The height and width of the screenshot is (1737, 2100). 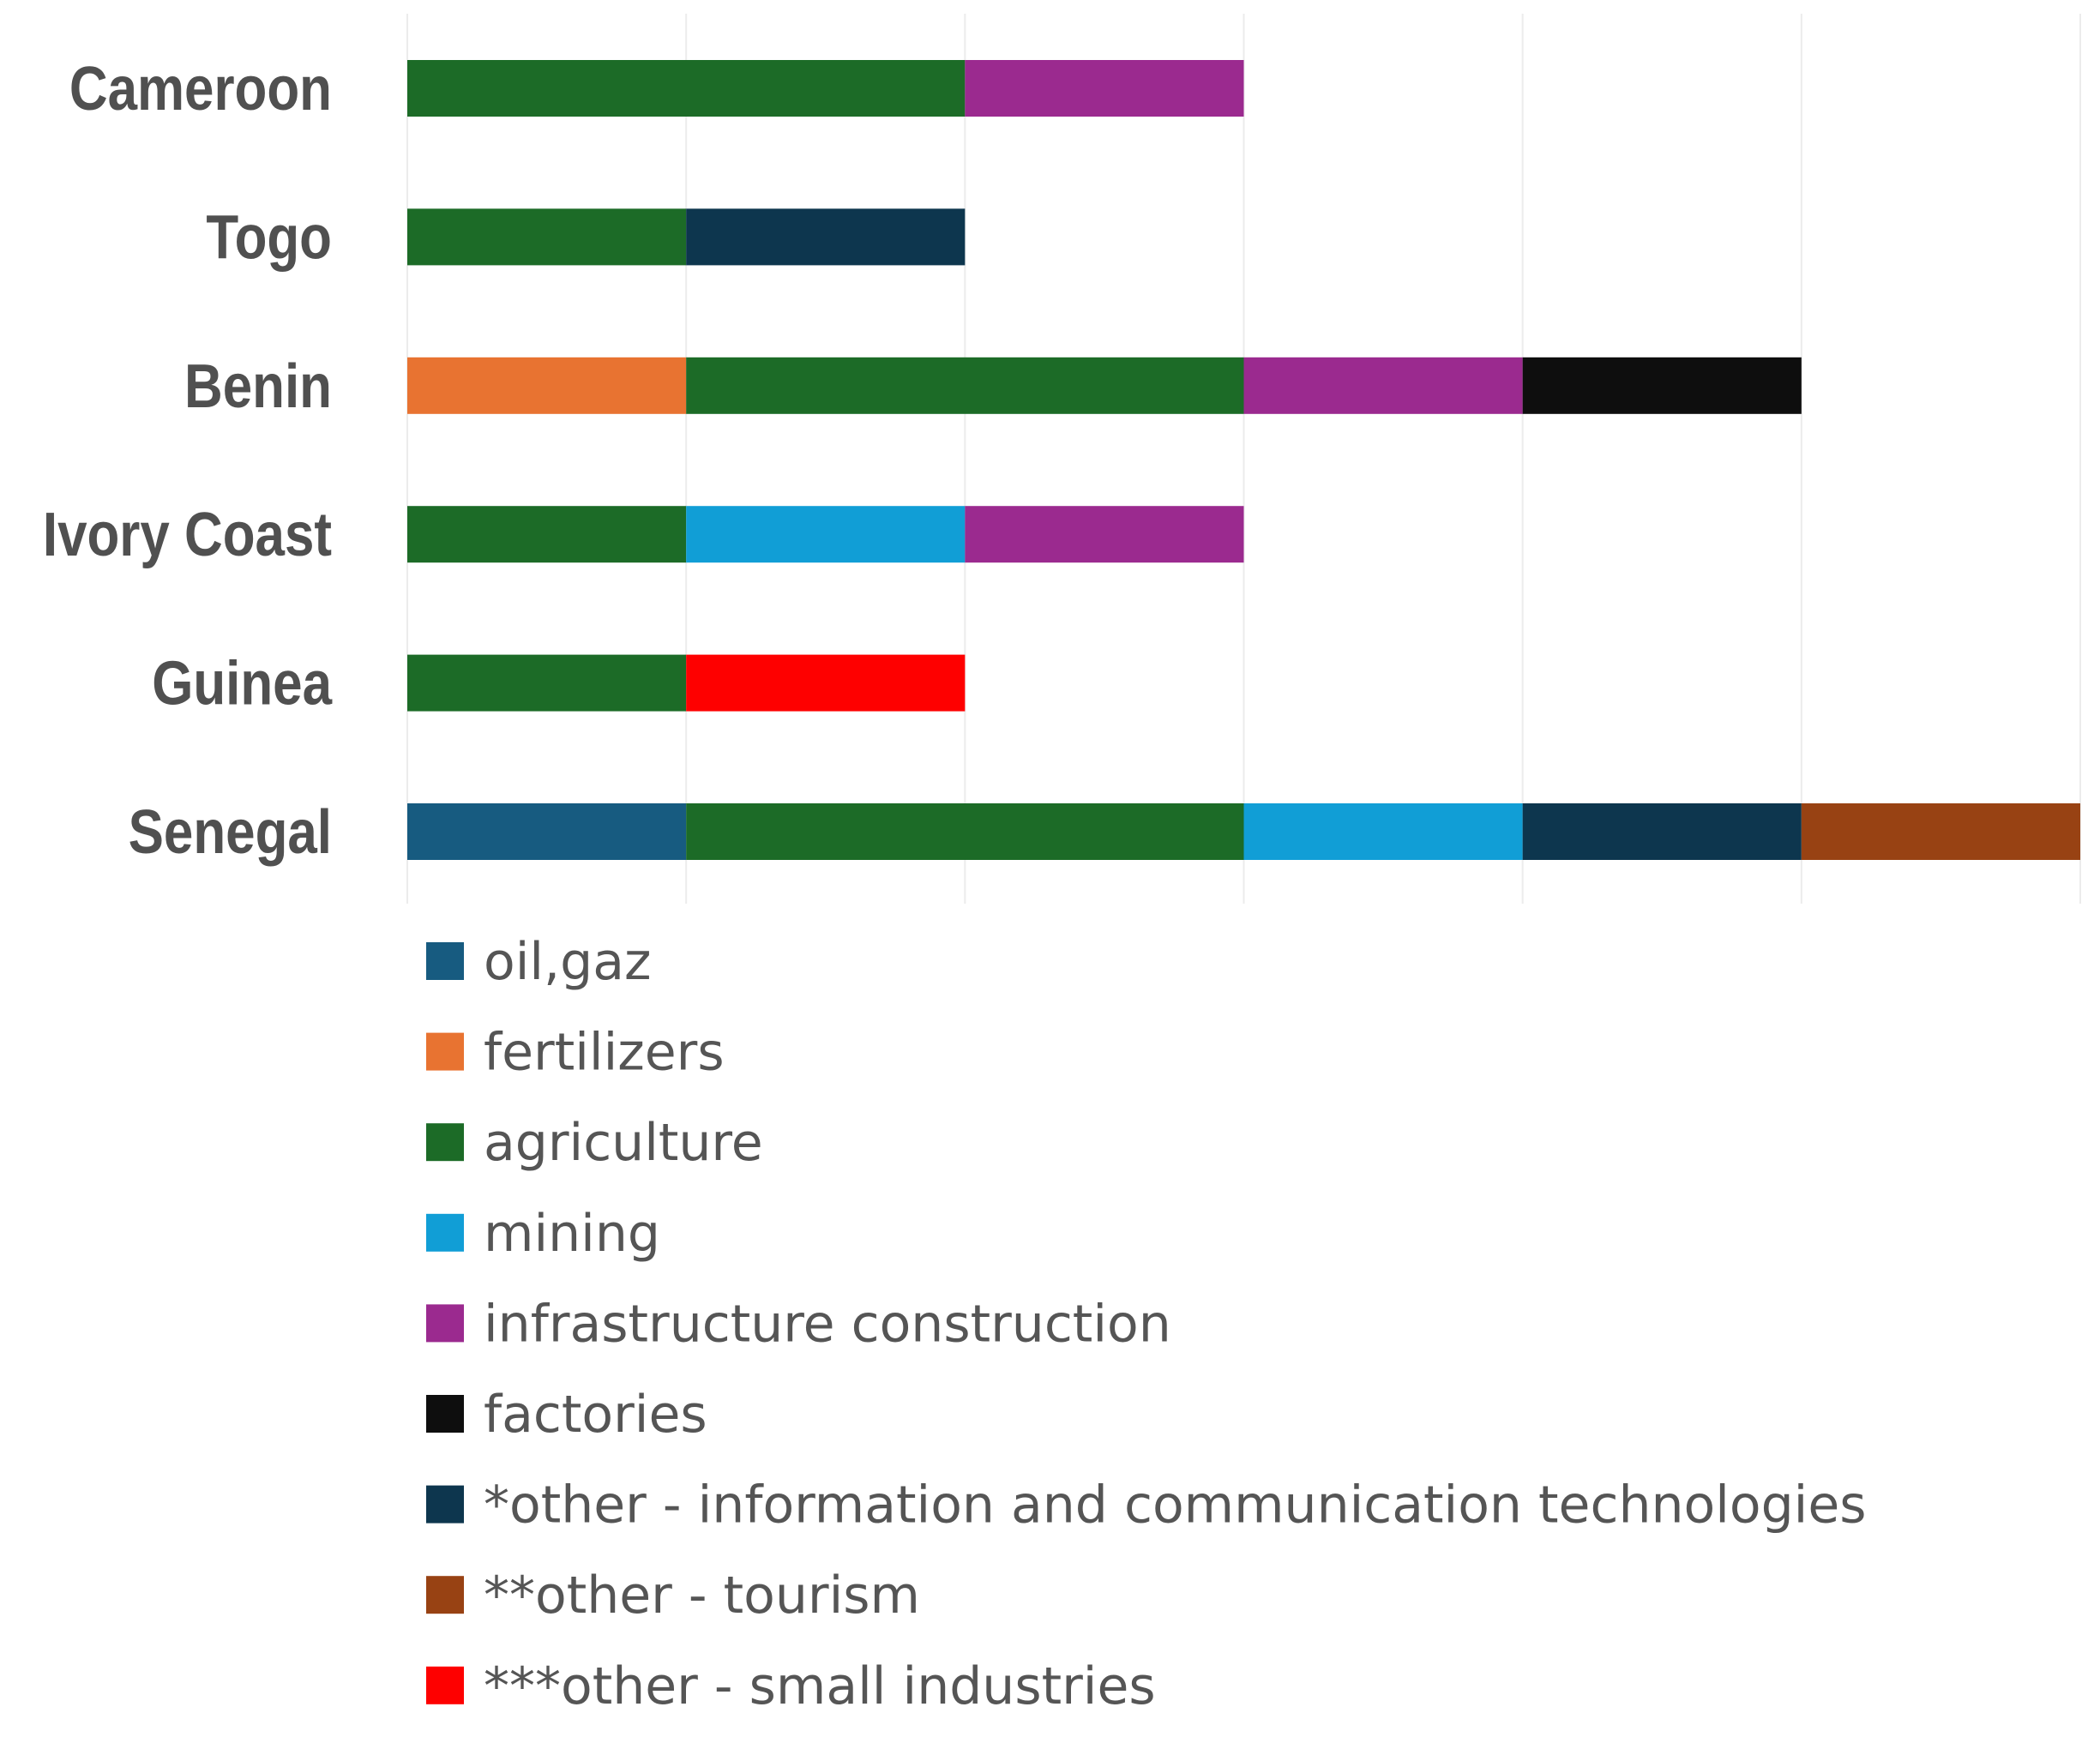 I want to click on category-label: Cameroon, so click(x=200, y=89).